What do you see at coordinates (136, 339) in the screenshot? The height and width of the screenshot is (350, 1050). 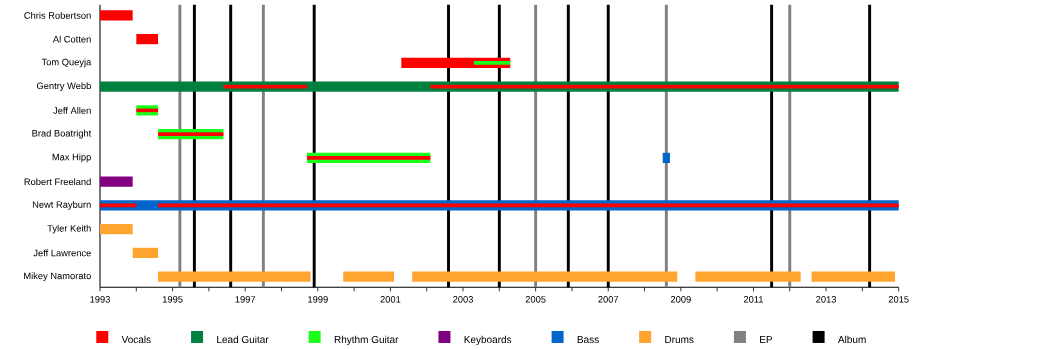 I see `legend-label: Vocals` at bounding box center [136, 339].